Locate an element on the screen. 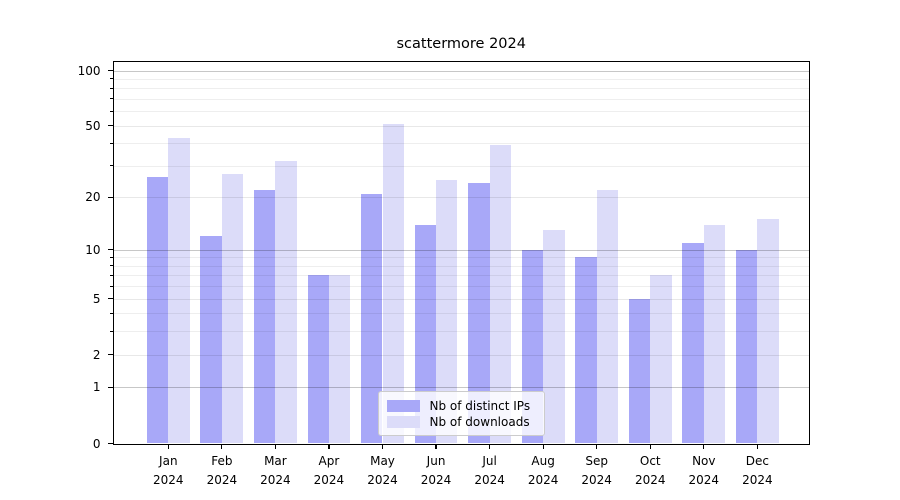 The width and height of the screenshot is (900, 500). bar-nb-of-downloads-nov is located at coordinates (714, 334).